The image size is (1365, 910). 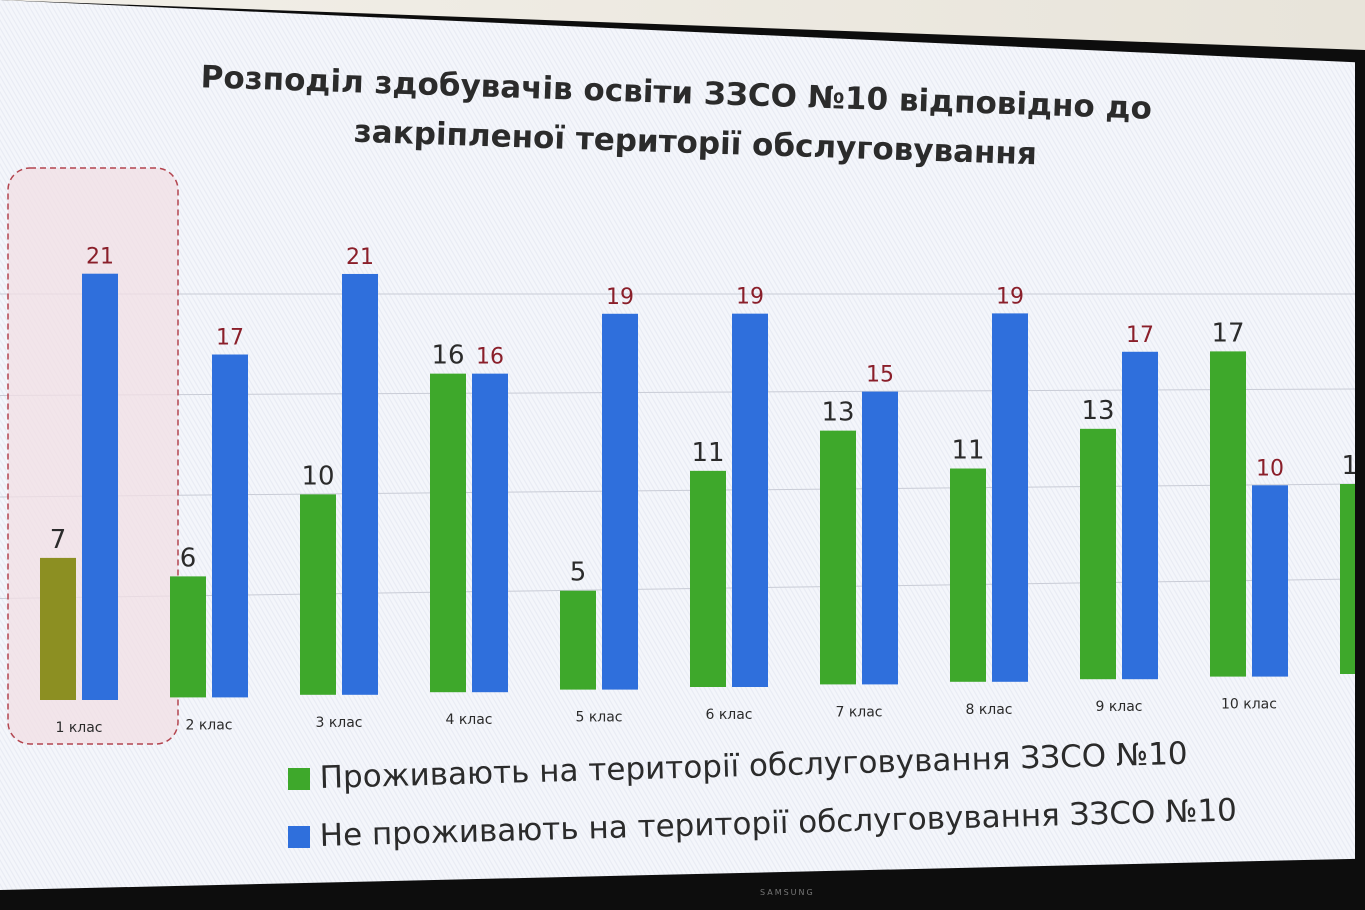 What do you see at coordinates (728, 715) in the screenshot?
I see `category-label: 6 клас` at bounding box center [728, 715].